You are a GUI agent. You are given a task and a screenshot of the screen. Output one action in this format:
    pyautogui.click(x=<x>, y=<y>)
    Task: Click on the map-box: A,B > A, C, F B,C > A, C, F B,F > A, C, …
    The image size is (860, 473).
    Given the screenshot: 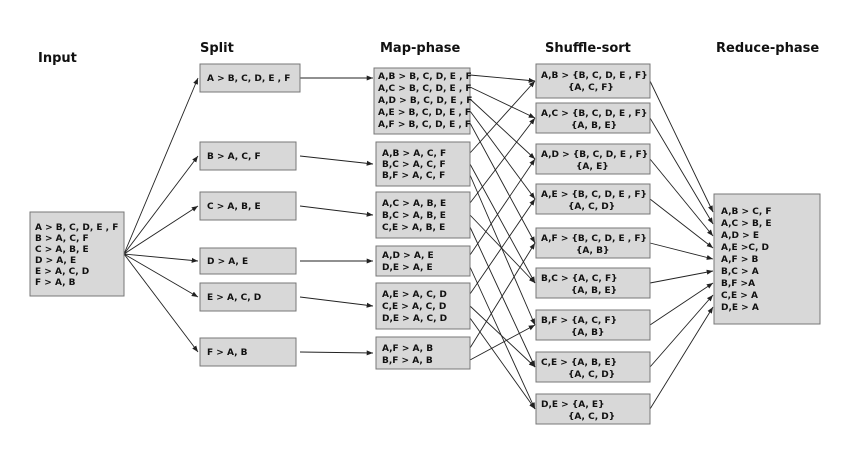 What is the action you would take?
    pyautogui.click(x=423, y=164)
    